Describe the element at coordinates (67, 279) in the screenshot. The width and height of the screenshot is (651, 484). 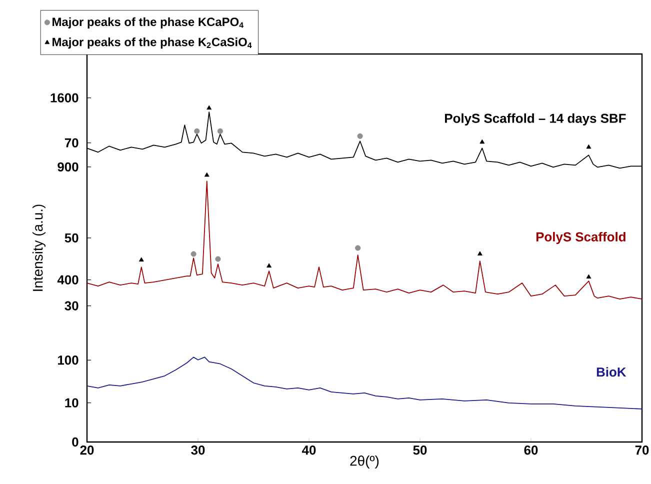
I see `text: 400` at that location.